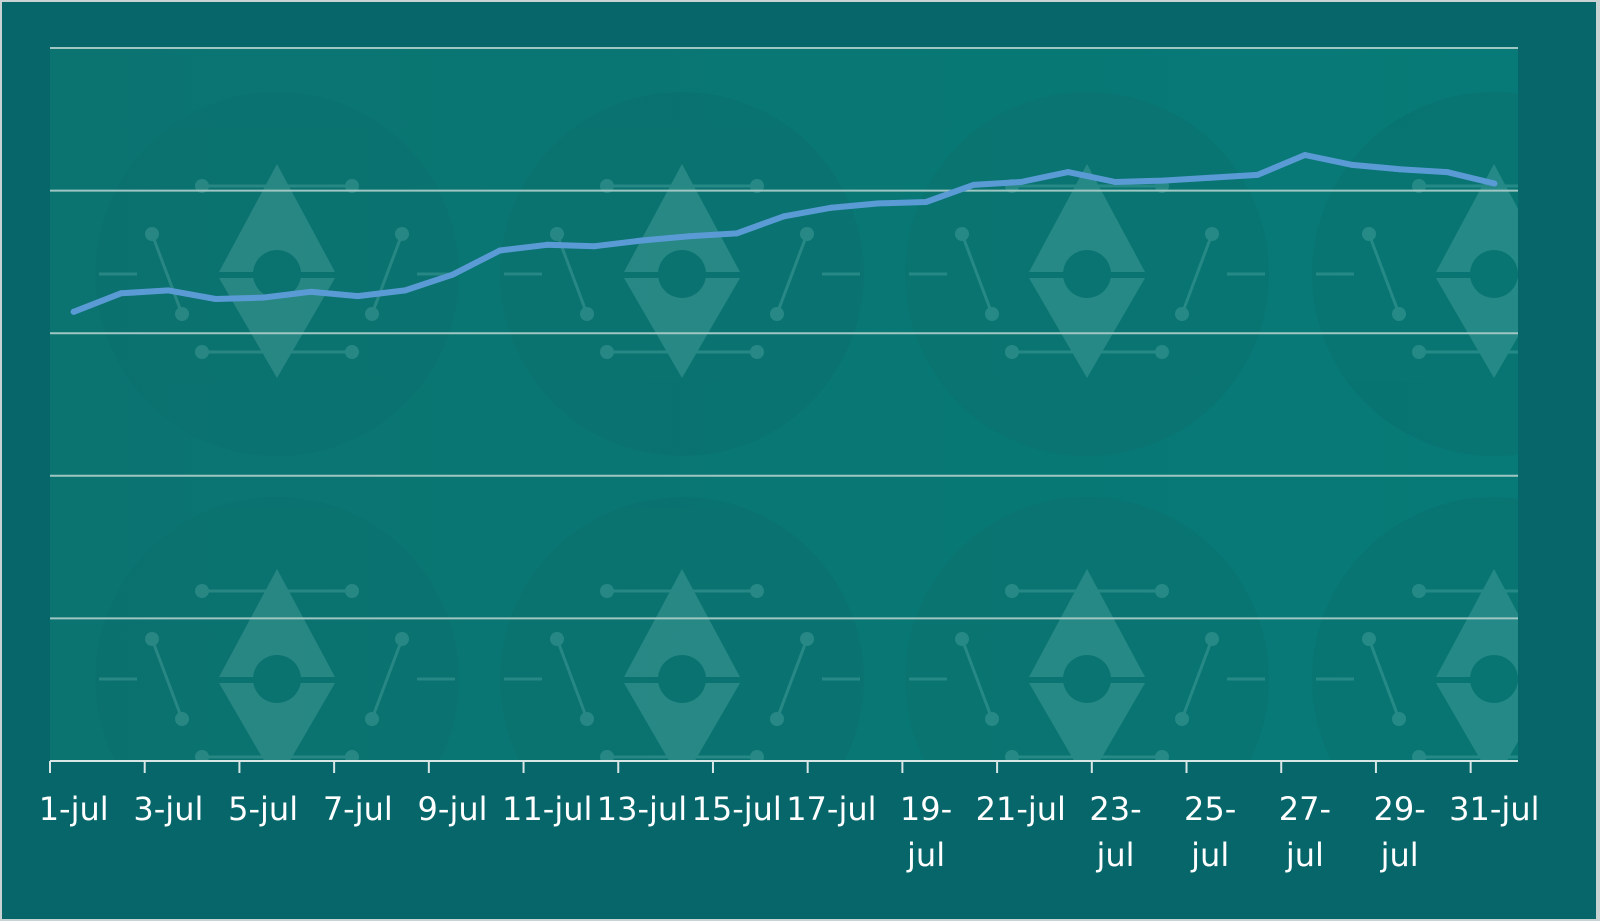 This screenshot has height=921, width=1600. I want to click on x-tick-label: 17-jul, so click(831, 809).